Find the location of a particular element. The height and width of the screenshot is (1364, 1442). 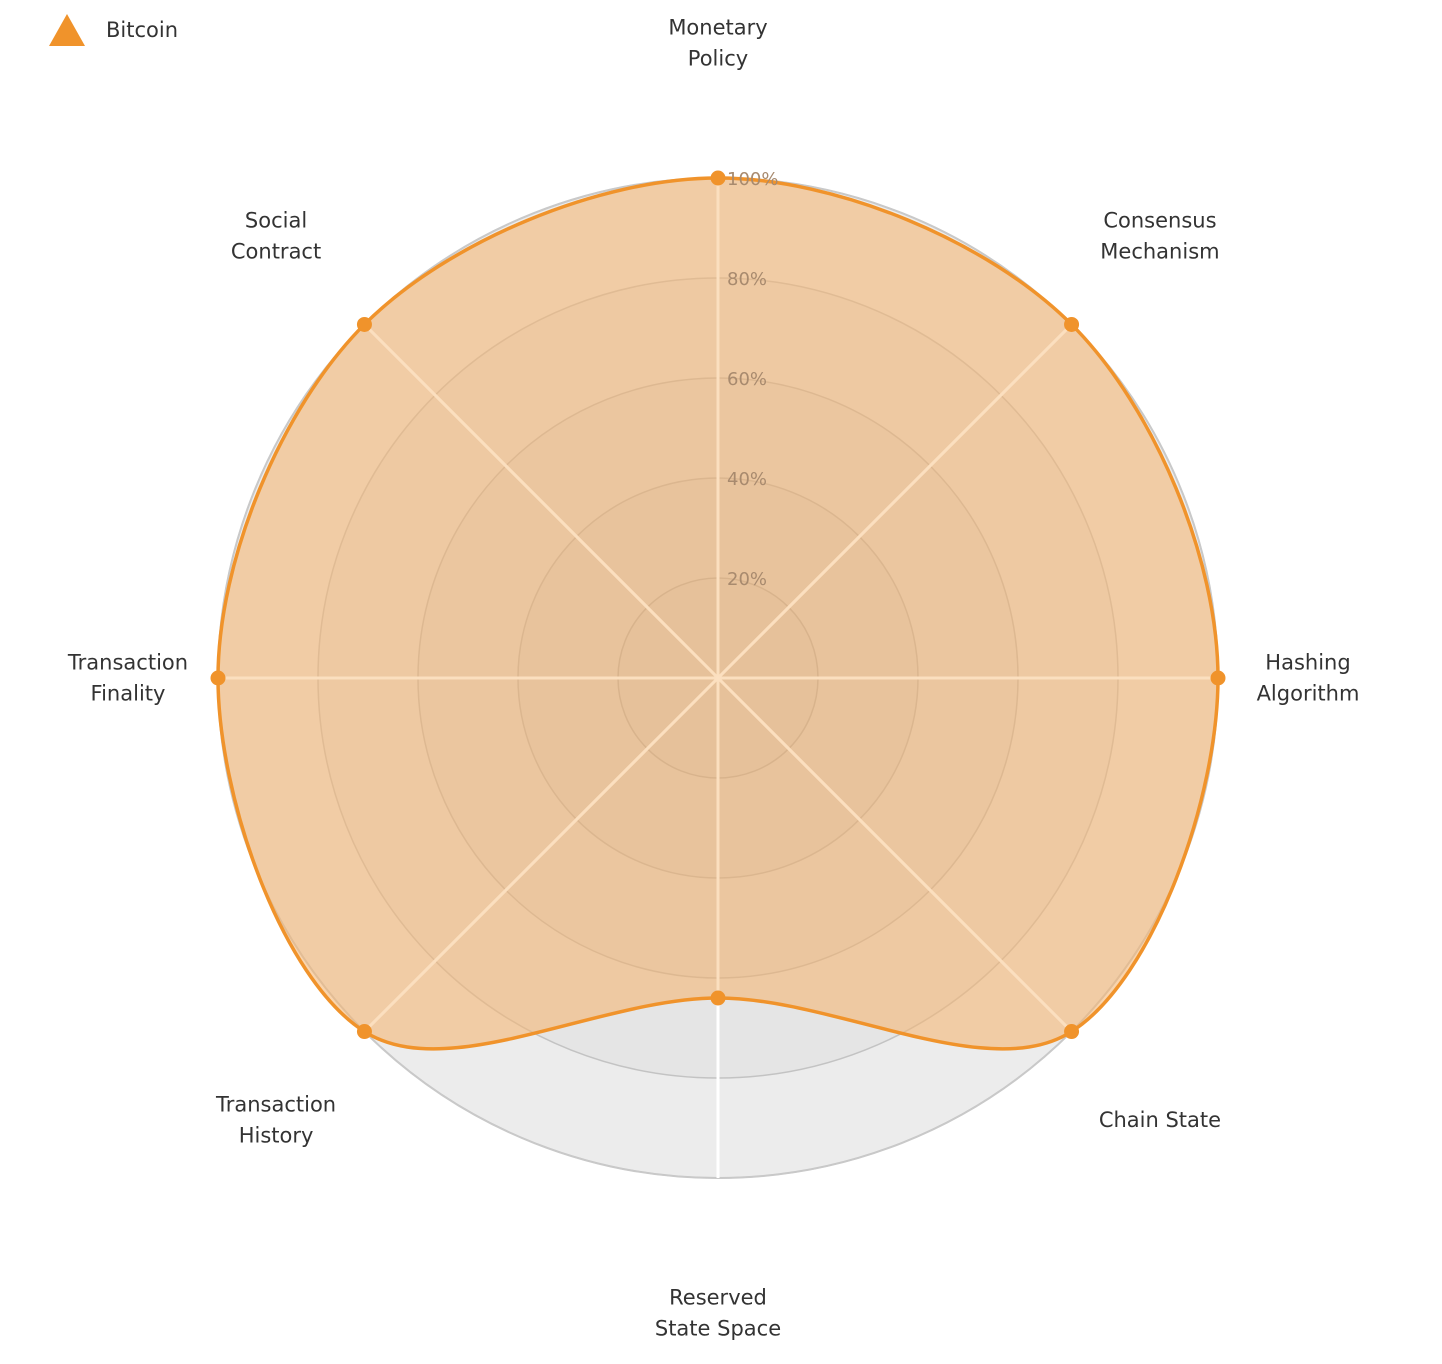

axis-label-line: Finality is located at coordinates (128, 694).